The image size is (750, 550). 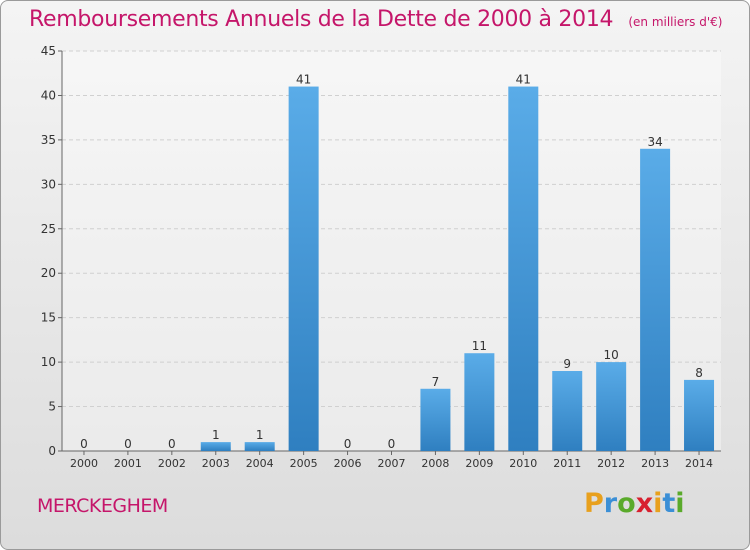 I want to click on bar-2013, so click(x=655, y=299).